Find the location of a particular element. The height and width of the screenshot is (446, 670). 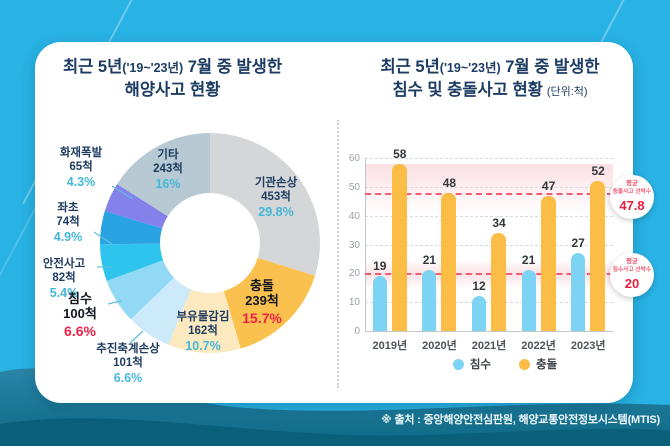

unit-label: (단위:척) is located at coordinates (567, 92).